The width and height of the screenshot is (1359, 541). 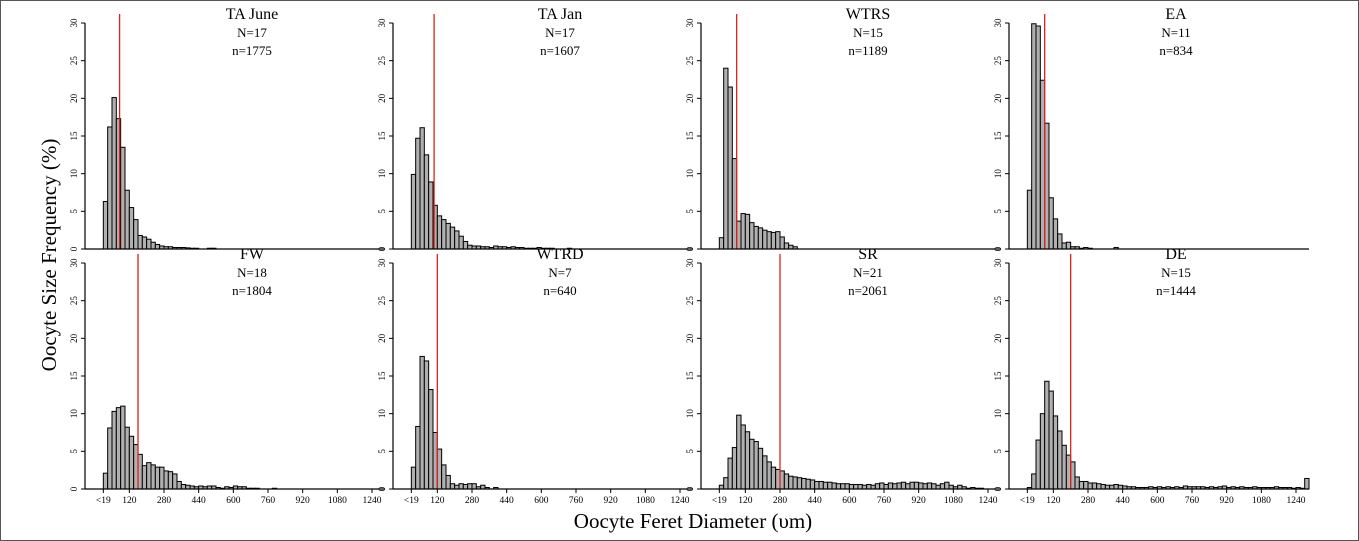 What do you see at coordinates (560, 272) in the screenshot?
I see `panel-sample-size: N=7` at bounding box center [560, 272].